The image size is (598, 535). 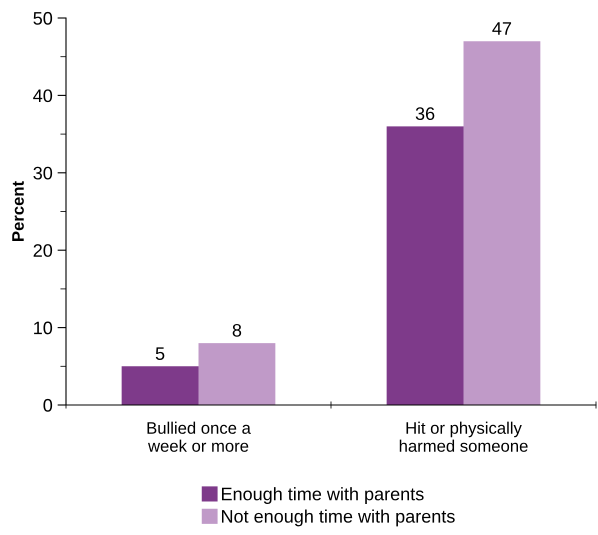 What do you see at coordinates (338, 517) in the screenshot?
I see `legend-label: Not enough time with parents` at bounding box center [338, 517].